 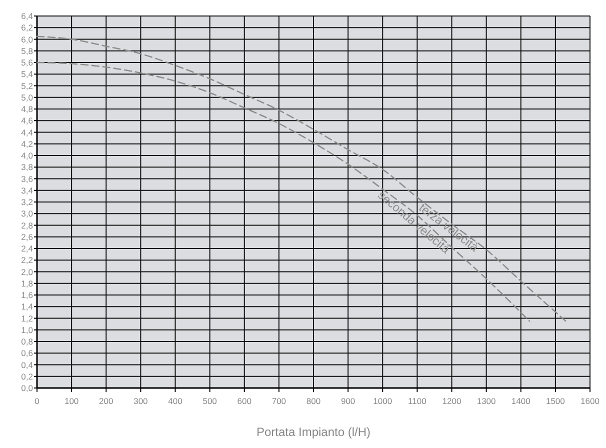 I want to click on y-tick-label: 3,0, so click(x=27, y=213).